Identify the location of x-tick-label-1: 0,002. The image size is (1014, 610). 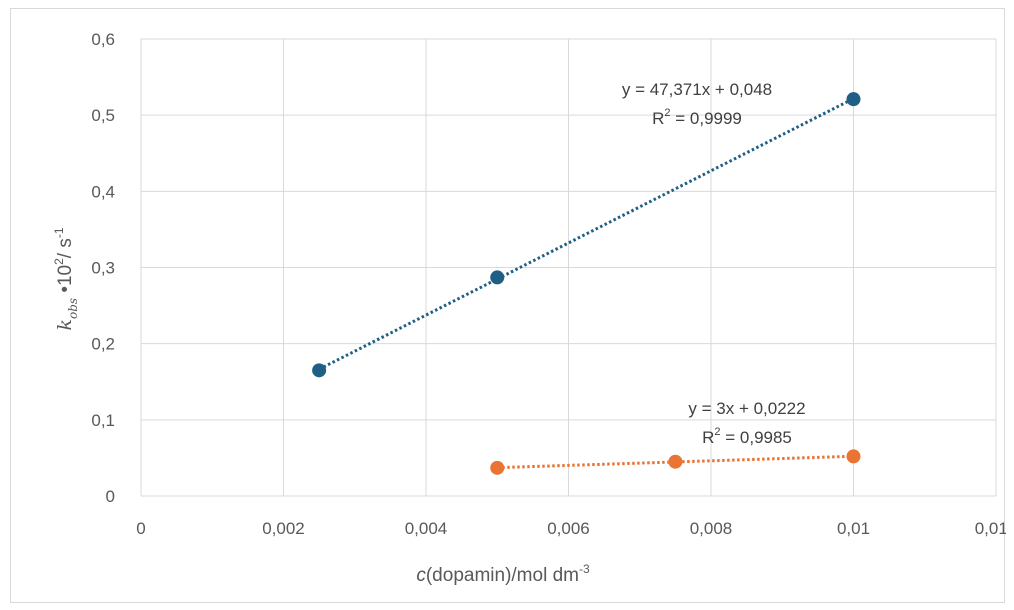
(283, 528).